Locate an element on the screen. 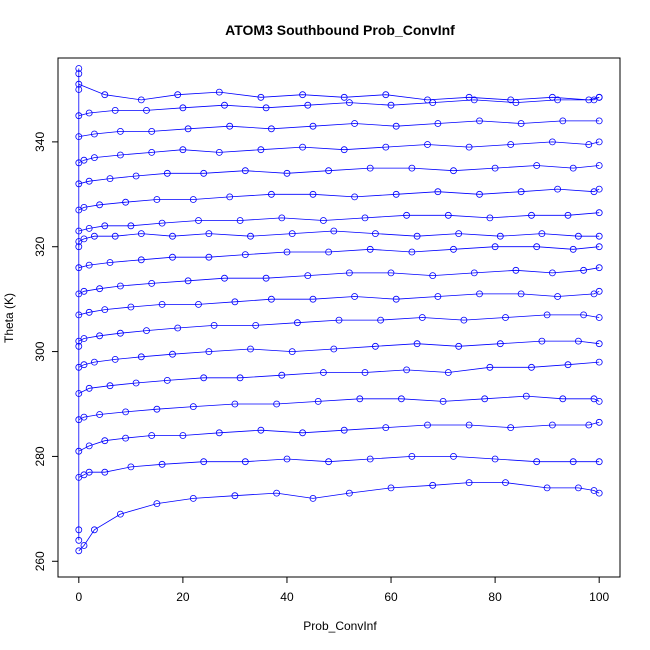 The width and height of the screenshot is (650, 650). y-tick-label: 300 is located at coordinates (40, 351).